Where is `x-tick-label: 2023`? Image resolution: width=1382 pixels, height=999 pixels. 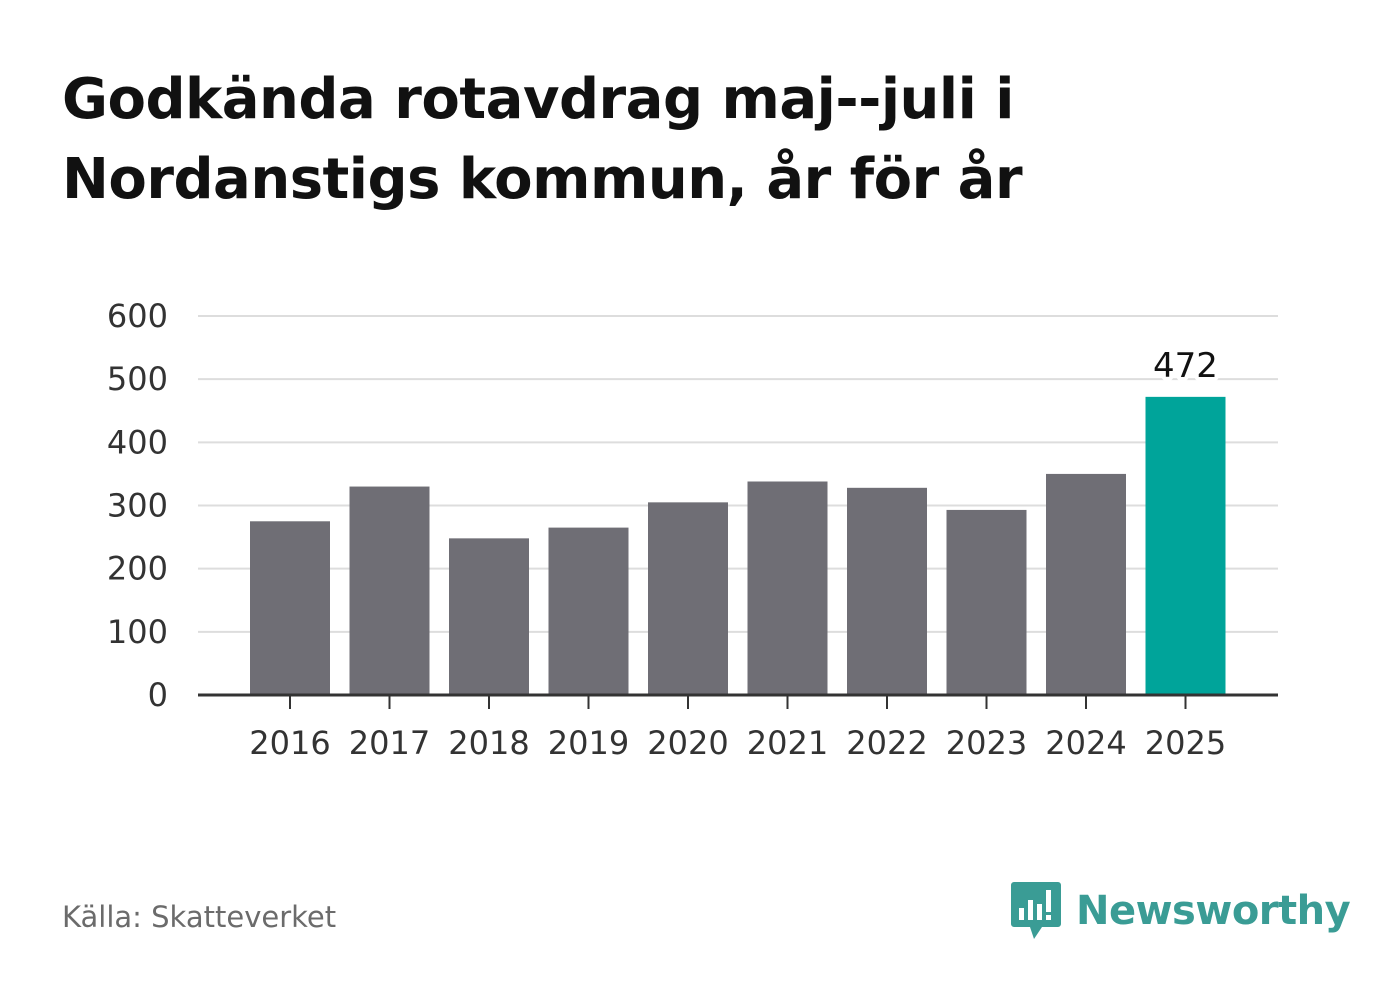
x-tick-label: 2023 is located at coordinates (986, 743).